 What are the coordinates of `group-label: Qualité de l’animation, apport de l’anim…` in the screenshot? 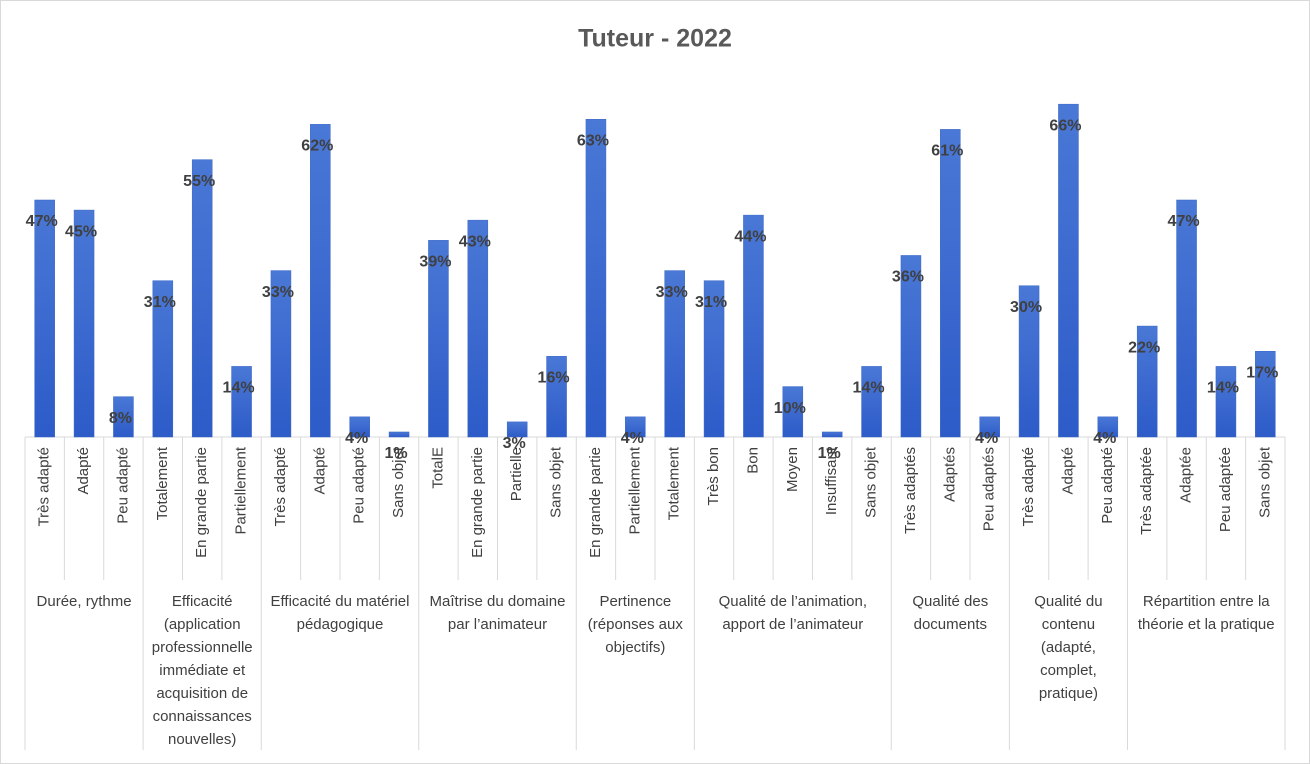 It's located at (793, 613).